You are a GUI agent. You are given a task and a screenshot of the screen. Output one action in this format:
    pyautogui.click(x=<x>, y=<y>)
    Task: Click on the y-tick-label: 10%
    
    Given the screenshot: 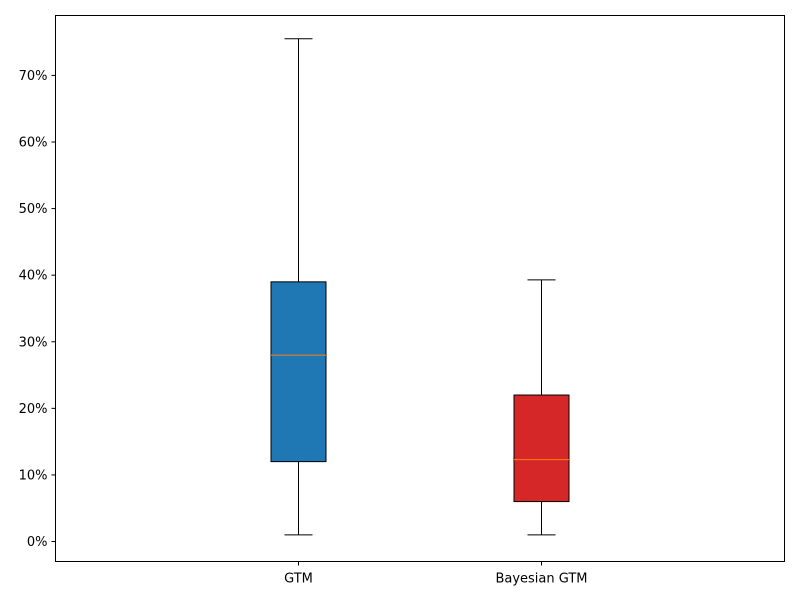 What is the action you would take?
    pyautogui.click(x=33, y=475)
    